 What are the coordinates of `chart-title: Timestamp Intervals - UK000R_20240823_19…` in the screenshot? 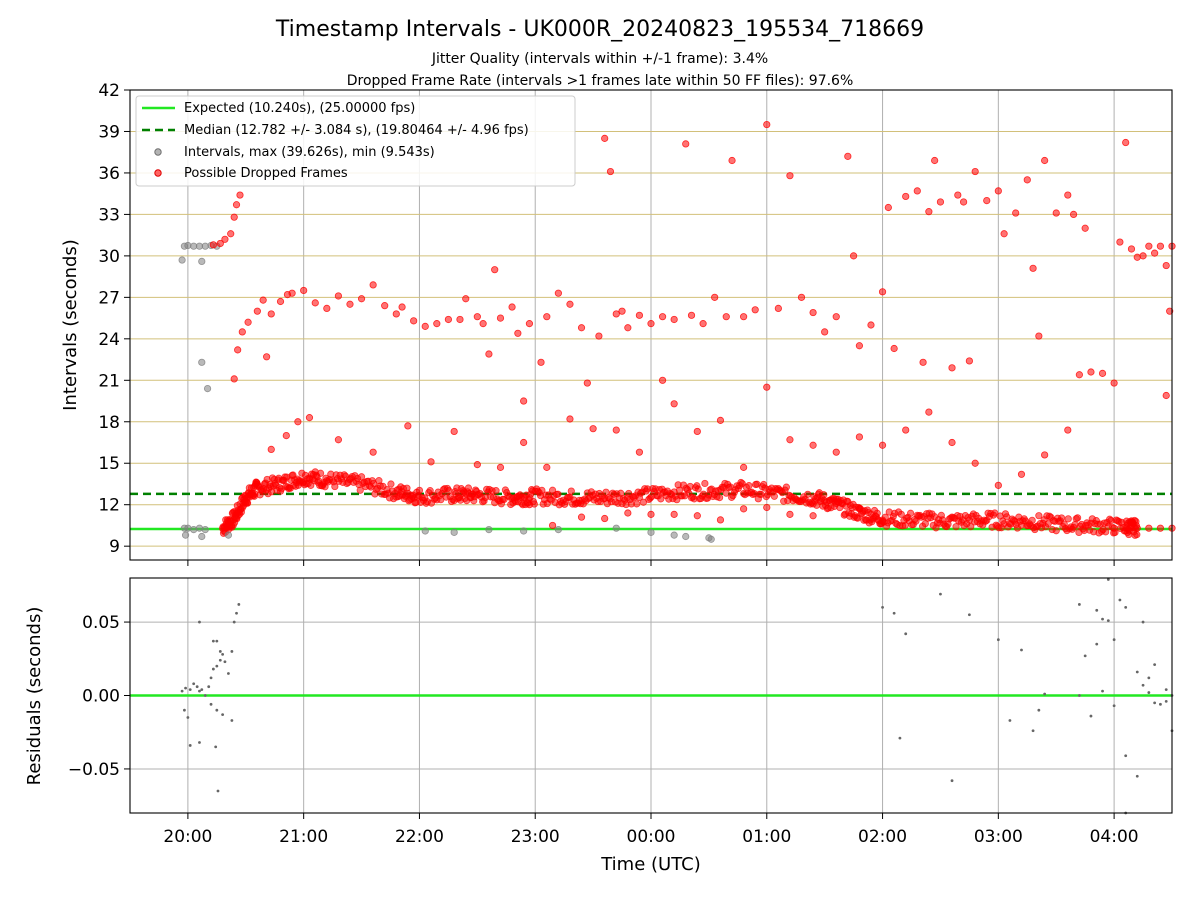 It's located at (599, 29).